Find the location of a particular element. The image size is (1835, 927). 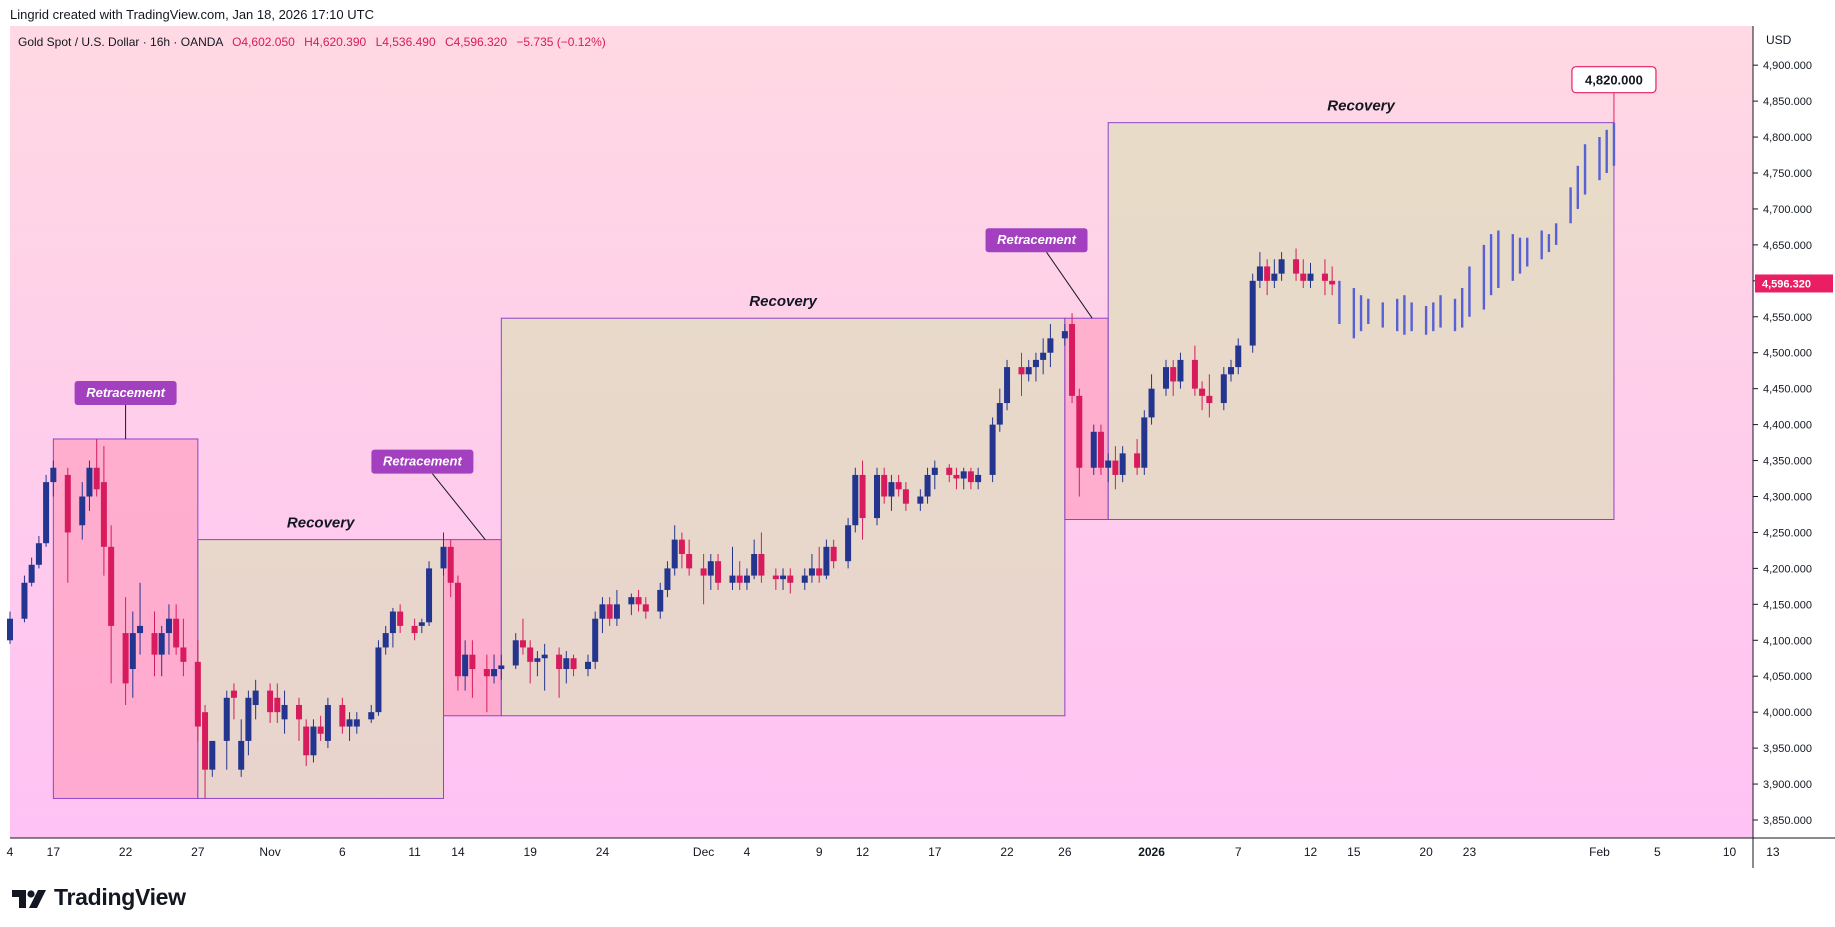

x-tick-label: 23 is located at coordinates (1470, 852).